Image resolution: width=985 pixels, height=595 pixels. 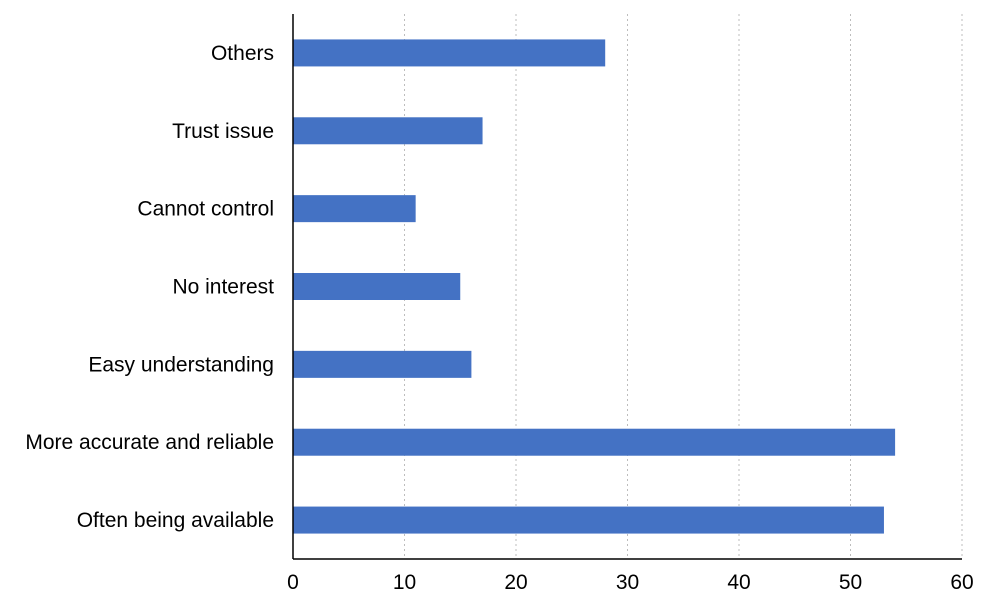 I want to click on x-tick-labels: 0 10 20 30 40 50 60, so click(x=630, y=582).